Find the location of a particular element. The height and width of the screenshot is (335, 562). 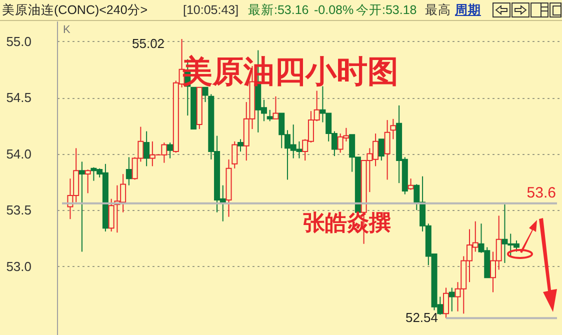

text: 最新:53.16 is located at coordinates (278, 10).